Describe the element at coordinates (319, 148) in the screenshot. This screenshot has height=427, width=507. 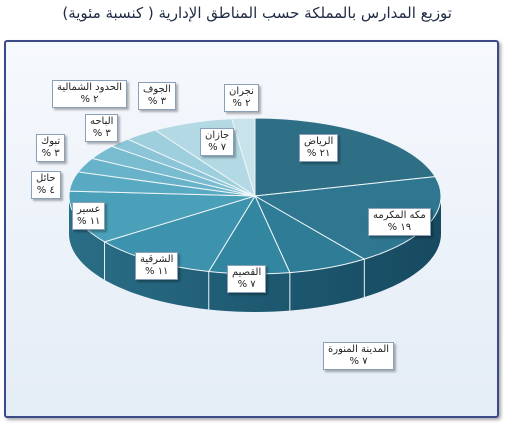
I see `slice-label-riyadh: الرياض ٢١ %` at that location.